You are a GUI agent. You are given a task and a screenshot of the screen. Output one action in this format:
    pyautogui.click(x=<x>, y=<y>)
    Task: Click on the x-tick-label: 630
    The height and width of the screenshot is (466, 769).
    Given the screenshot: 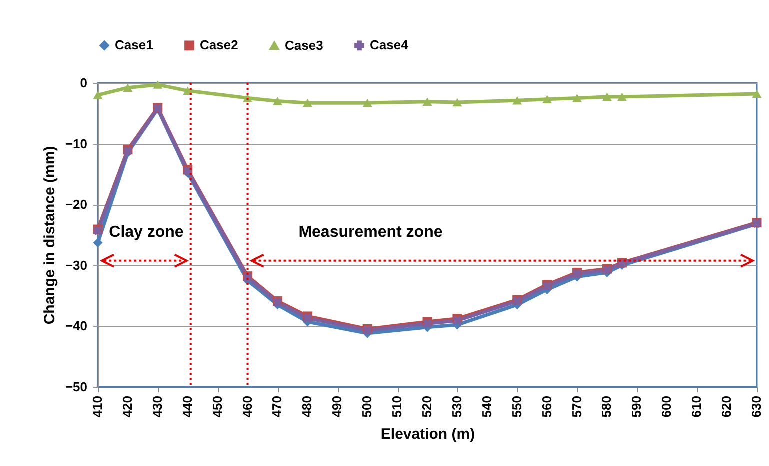 What is the action you would take?
    pyautogui.click(x=756, y=407)
    